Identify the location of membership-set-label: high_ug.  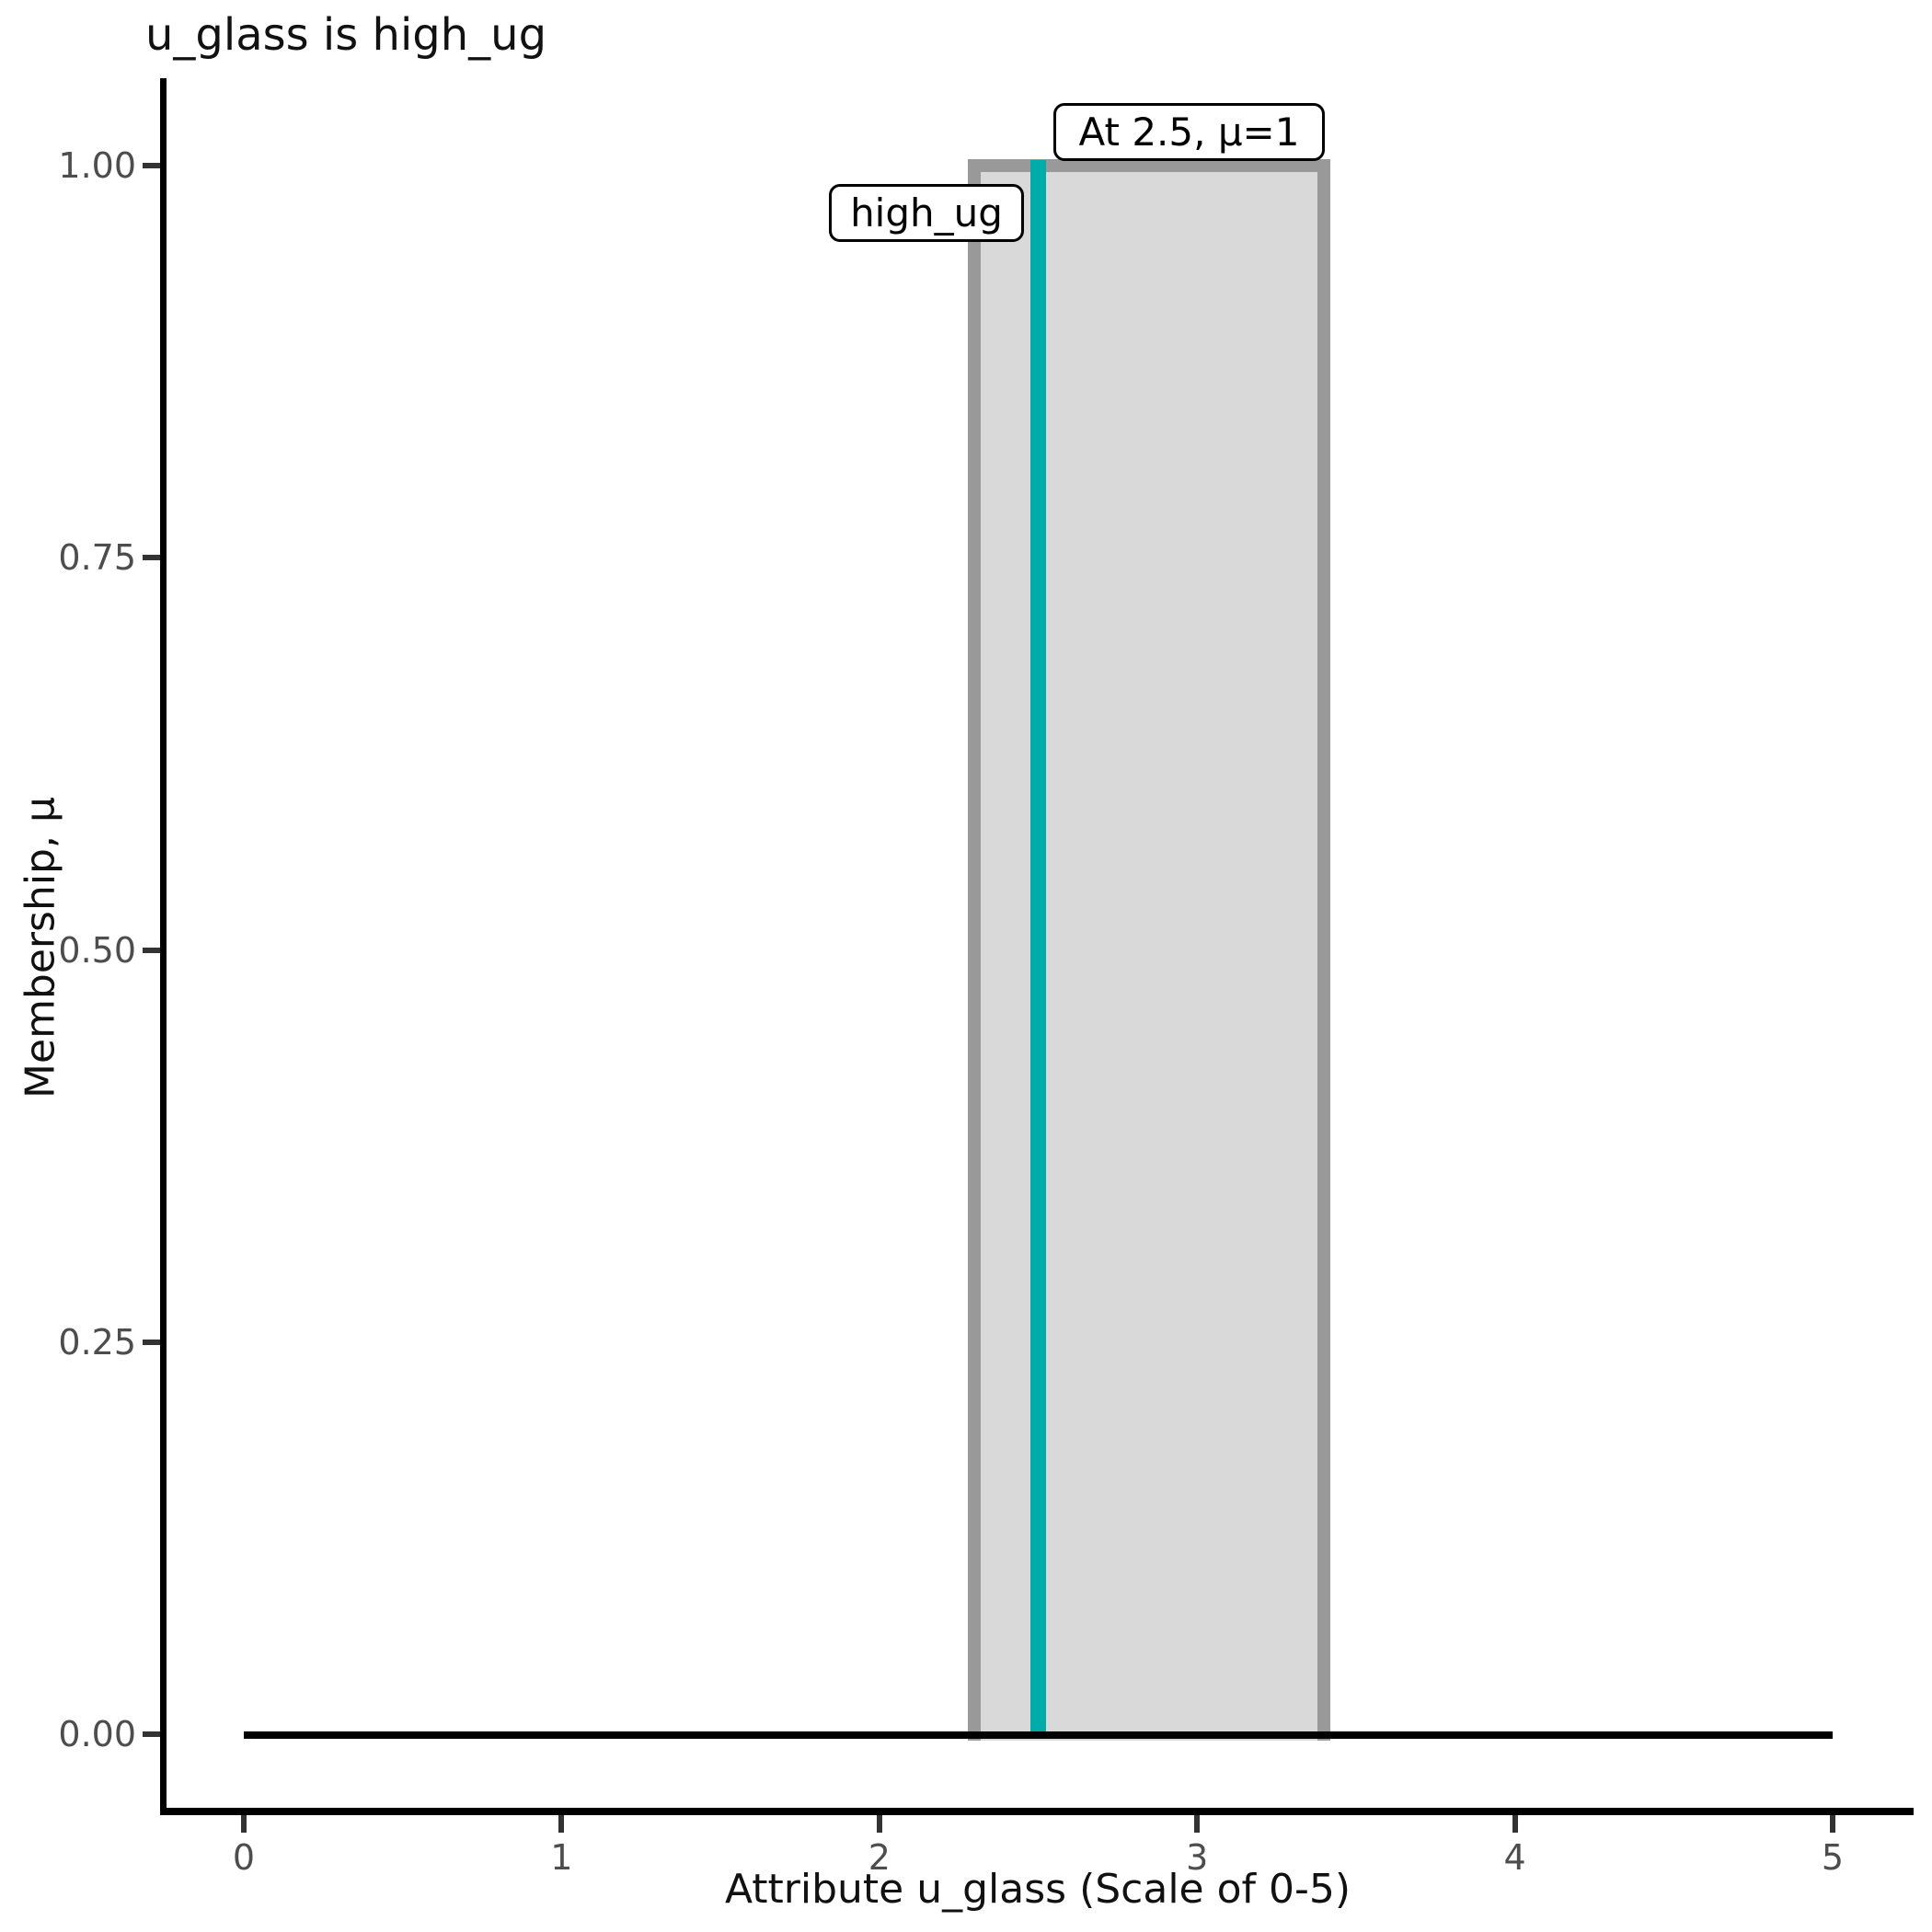
(926, 213).